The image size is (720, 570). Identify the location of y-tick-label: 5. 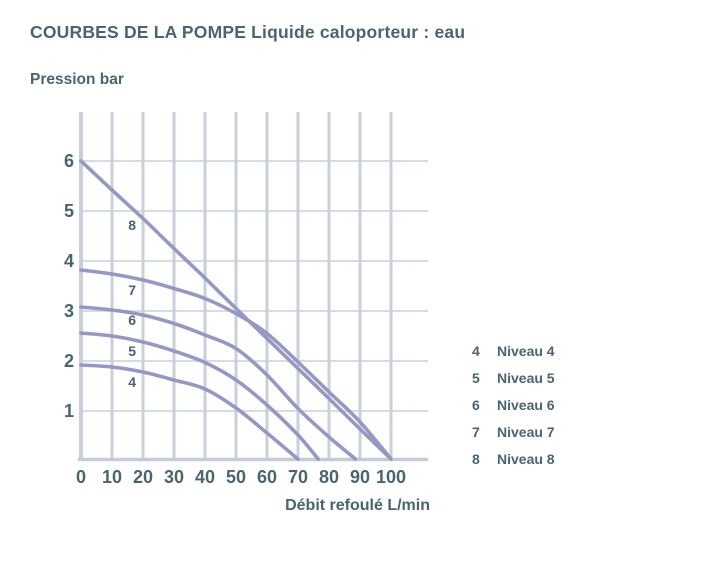
(68, 211).